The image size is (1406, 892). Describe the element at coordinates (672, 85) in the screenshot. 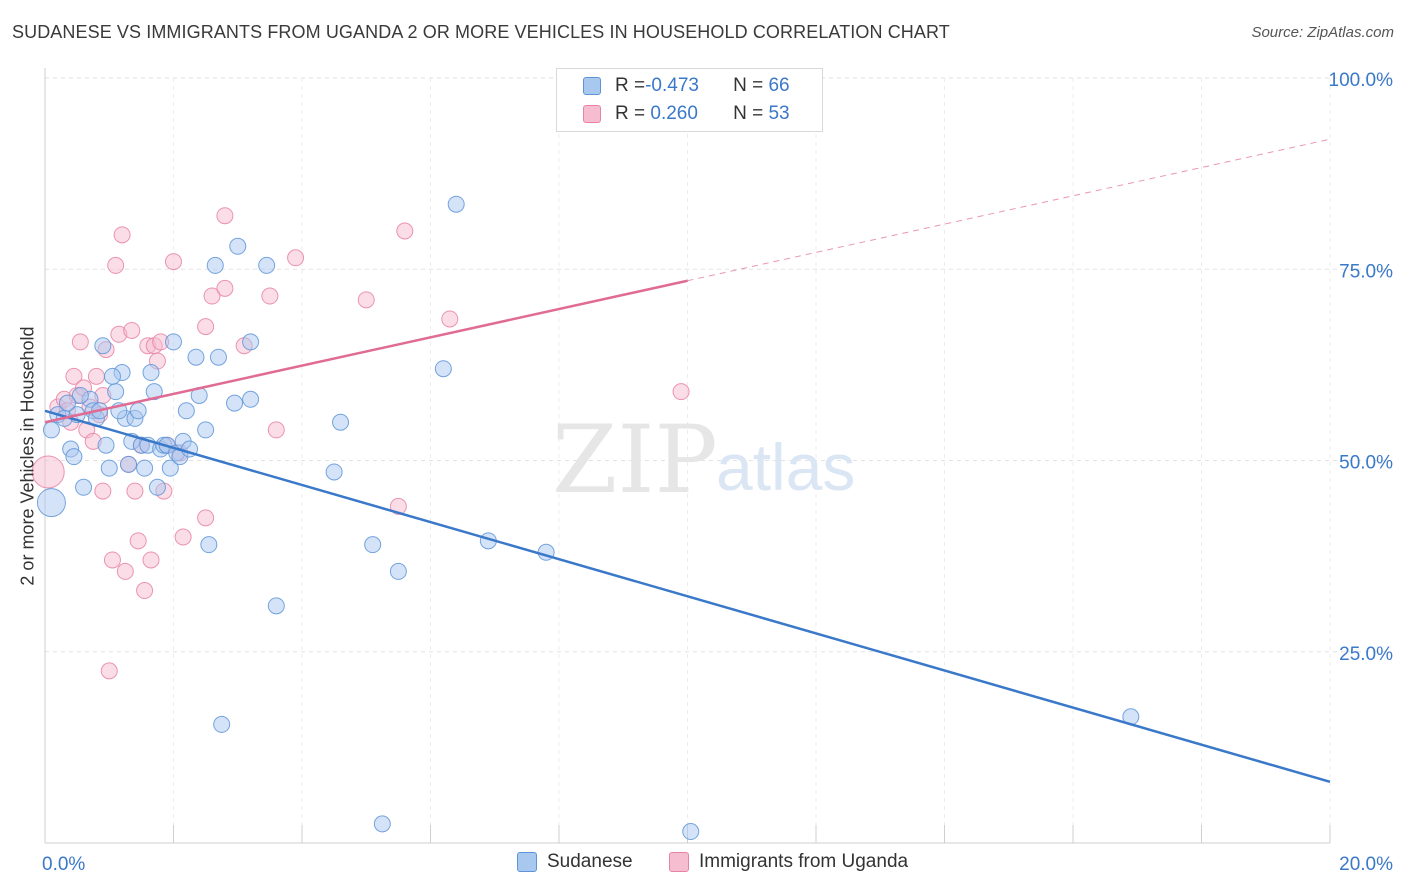

I see `legend-r-value: -0.473` at that location.